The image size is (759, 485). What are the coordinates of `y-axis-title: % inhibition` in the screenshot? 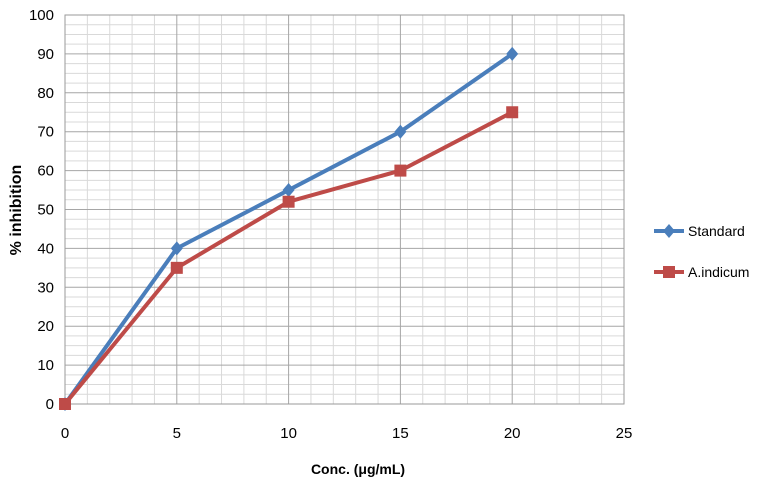 It's located at (16, 210).